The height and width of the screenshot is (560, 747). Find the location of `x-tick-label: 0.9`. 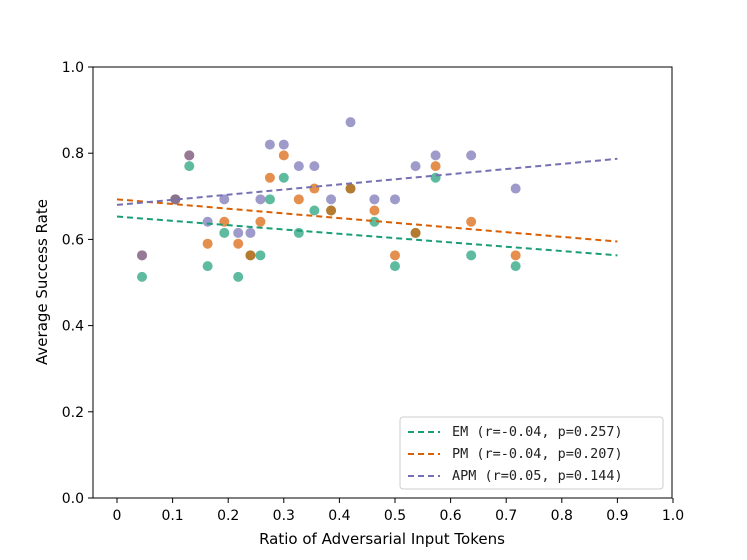

x-tick-label: 0.9 is located at coordinates (617, 516).